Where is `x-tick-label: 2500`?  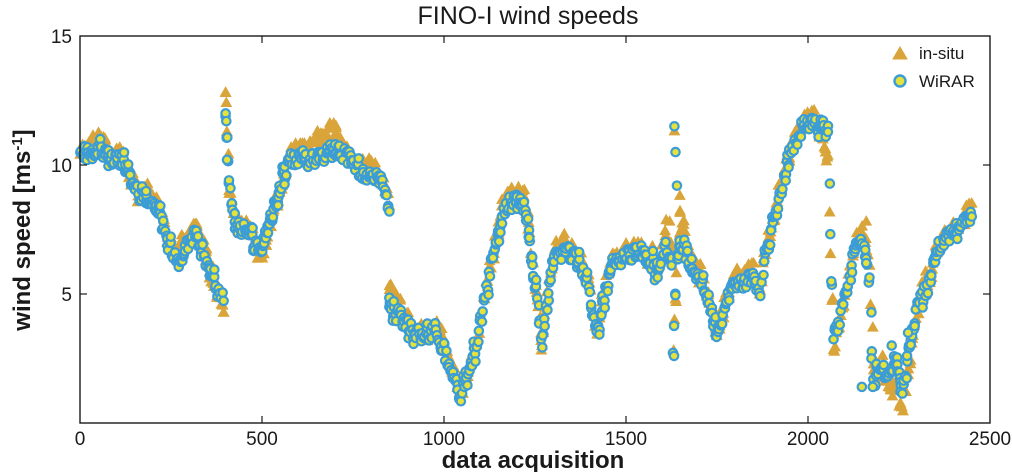
x-tick-label: 2500 is located at coordinates (990, 439).